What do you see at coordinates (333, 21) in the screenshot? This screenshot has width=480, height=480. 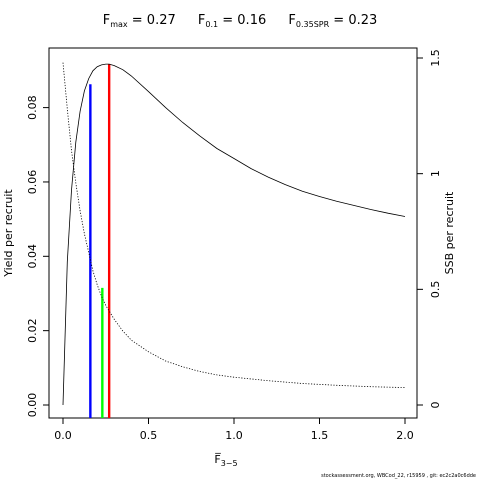 I see `f035spr-label: F0.35SPR = 0.23` at bounding box center [333, 21].